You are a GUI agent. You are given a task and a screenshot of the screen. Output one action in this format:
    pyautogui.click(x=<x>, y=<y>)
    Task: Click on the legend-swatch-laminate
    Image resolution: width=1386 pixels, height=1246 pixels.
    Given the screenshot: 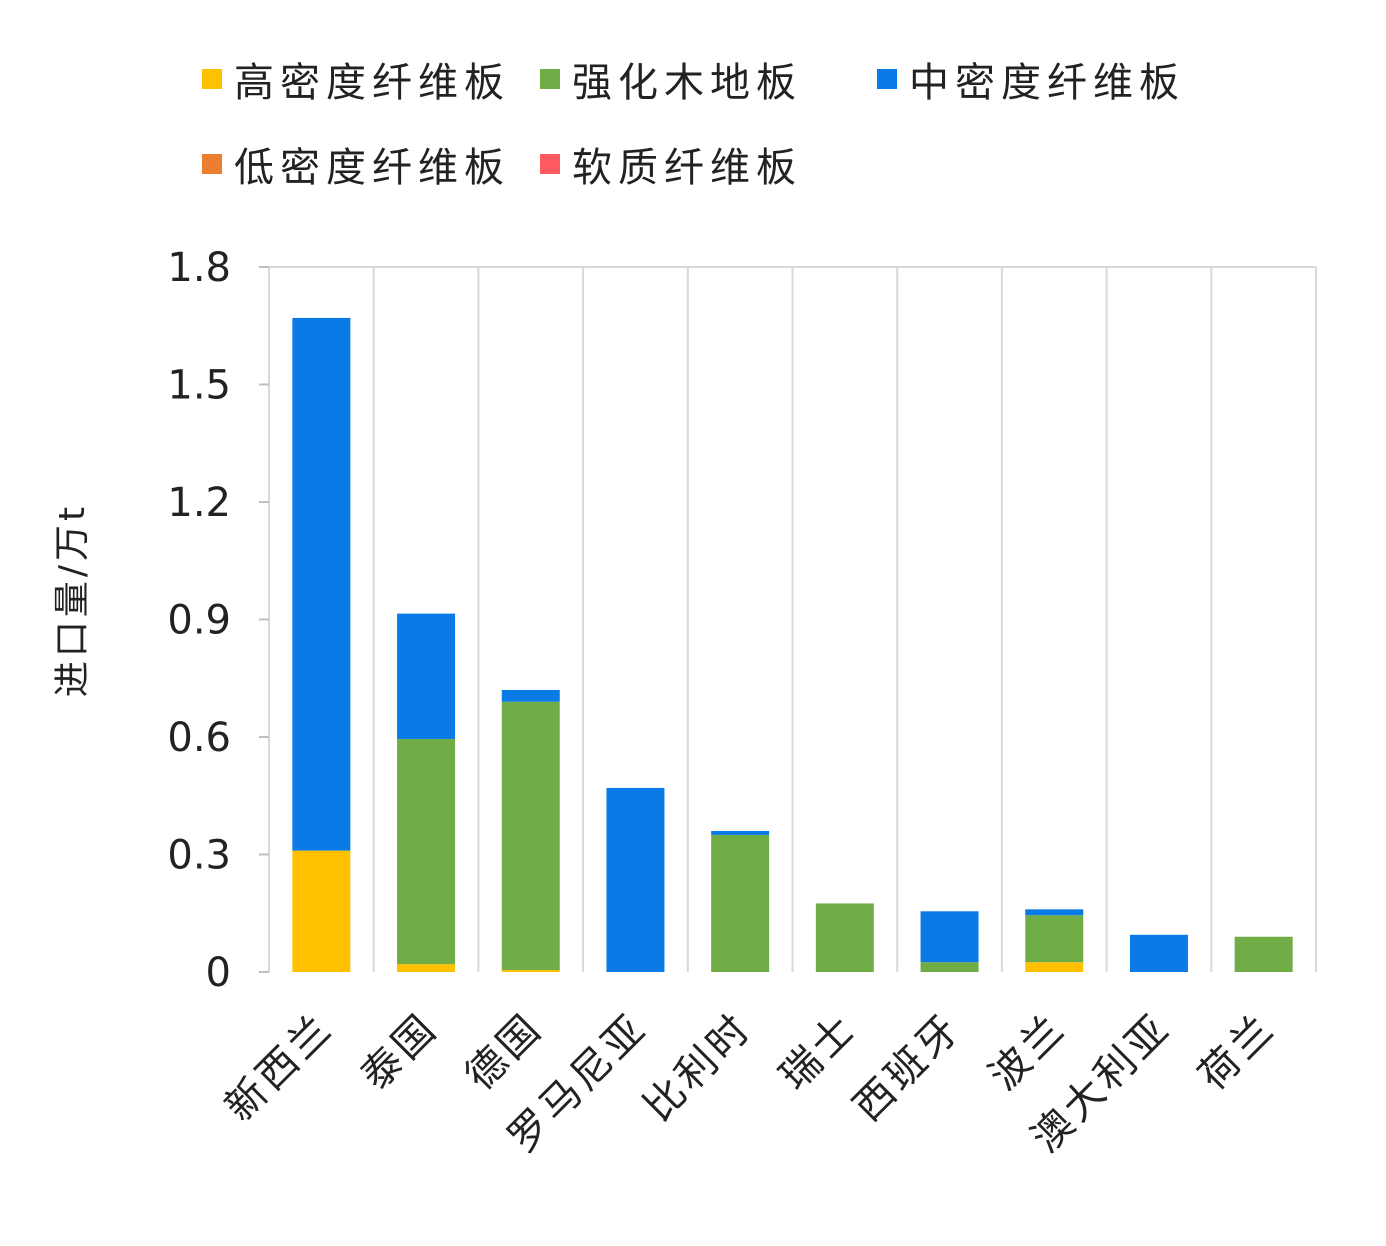 What is the action you would take?
    pyautogui.click(x=550, y=79)
    